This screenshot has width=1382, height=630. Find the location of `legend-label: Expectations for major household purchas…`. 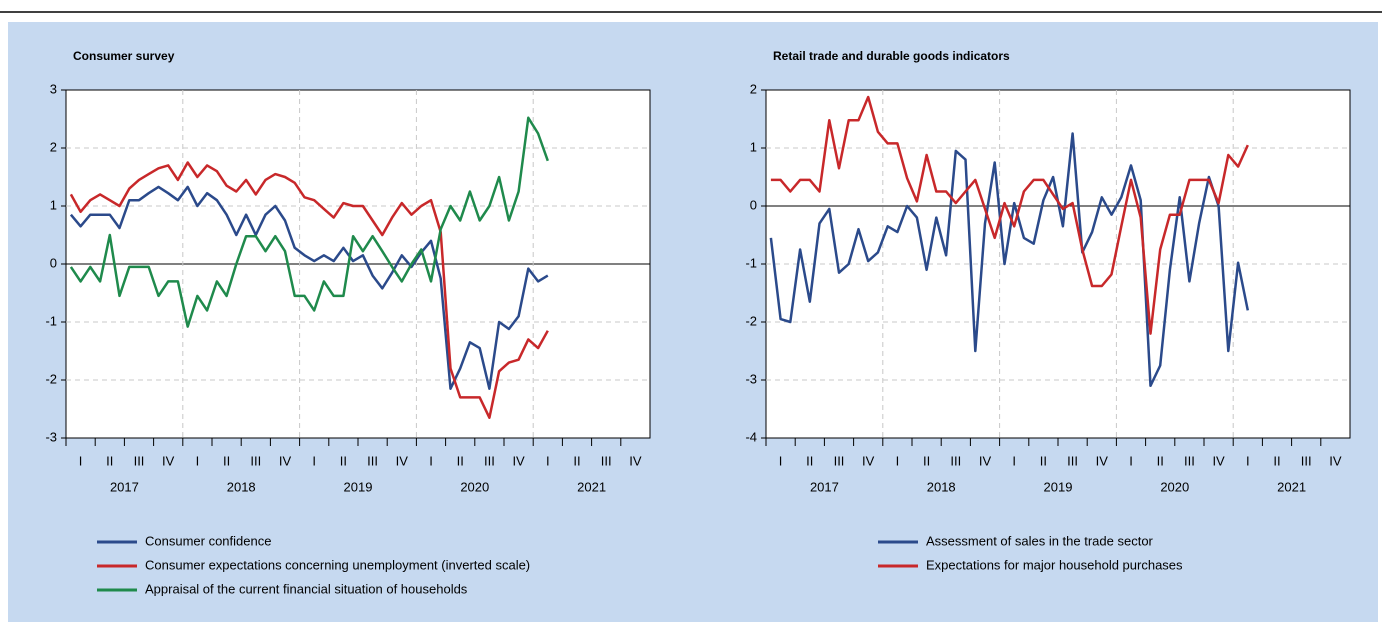

legend-label: Expectations for major household purchas… is located at coordinates (1054, 564).